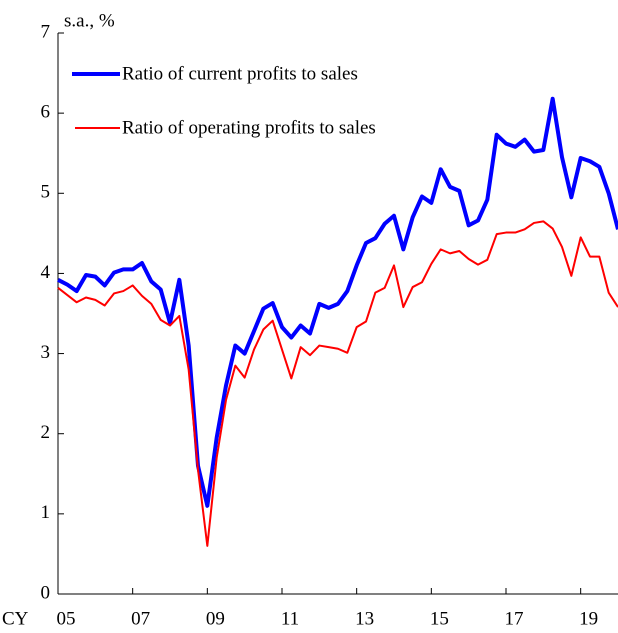 The height and width of the screenshot is (633, 618). I want to click on y-tick-label: 0, so click(46, 592).